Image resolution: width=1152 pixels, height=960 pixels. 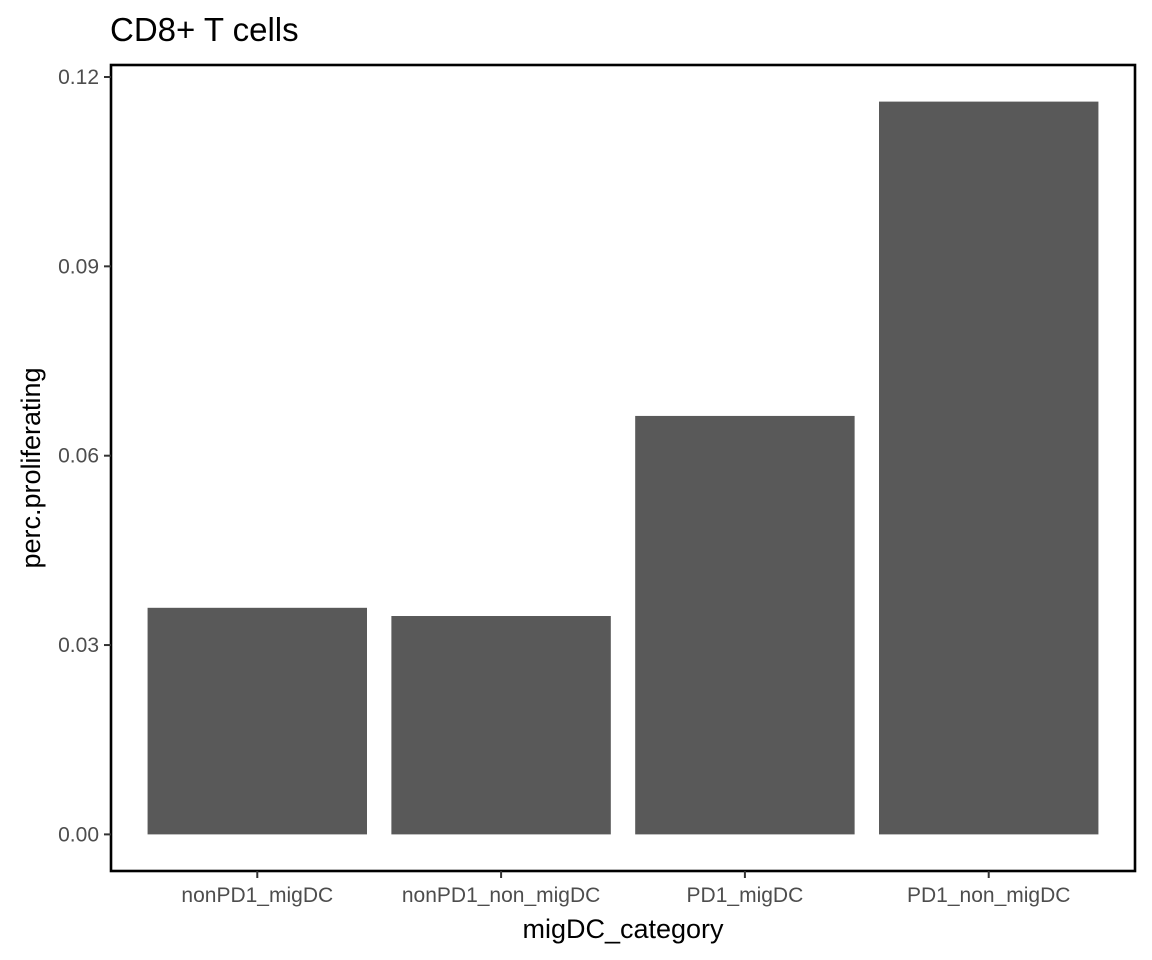 What do you see at coordinates (257, 895) in the screenshot?
I see `x-tick-label: nonPD1_migDC` at bounding box center [257, 895].